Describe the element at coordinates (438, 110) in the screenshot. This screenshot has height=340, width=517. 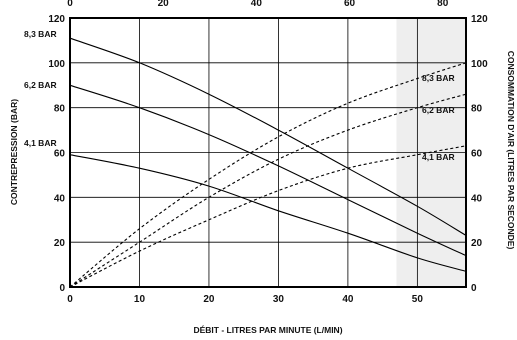
I see `air-curve-label: 6,2 BAR` at that location.